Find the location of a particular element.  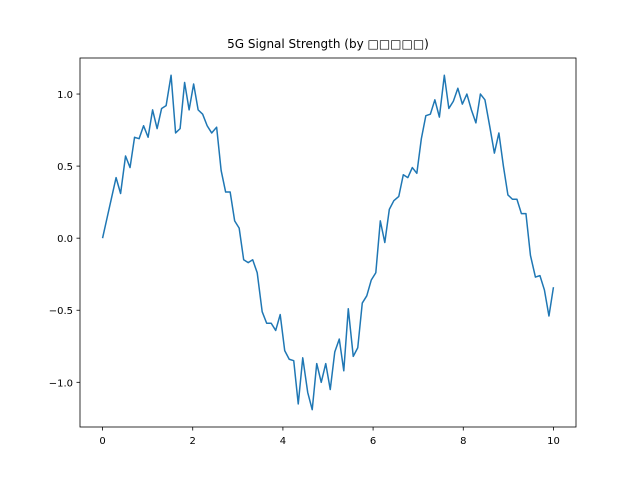

chart-title: 5G Signal Strength (by □□□□□) is located at coordinates (328, 44).